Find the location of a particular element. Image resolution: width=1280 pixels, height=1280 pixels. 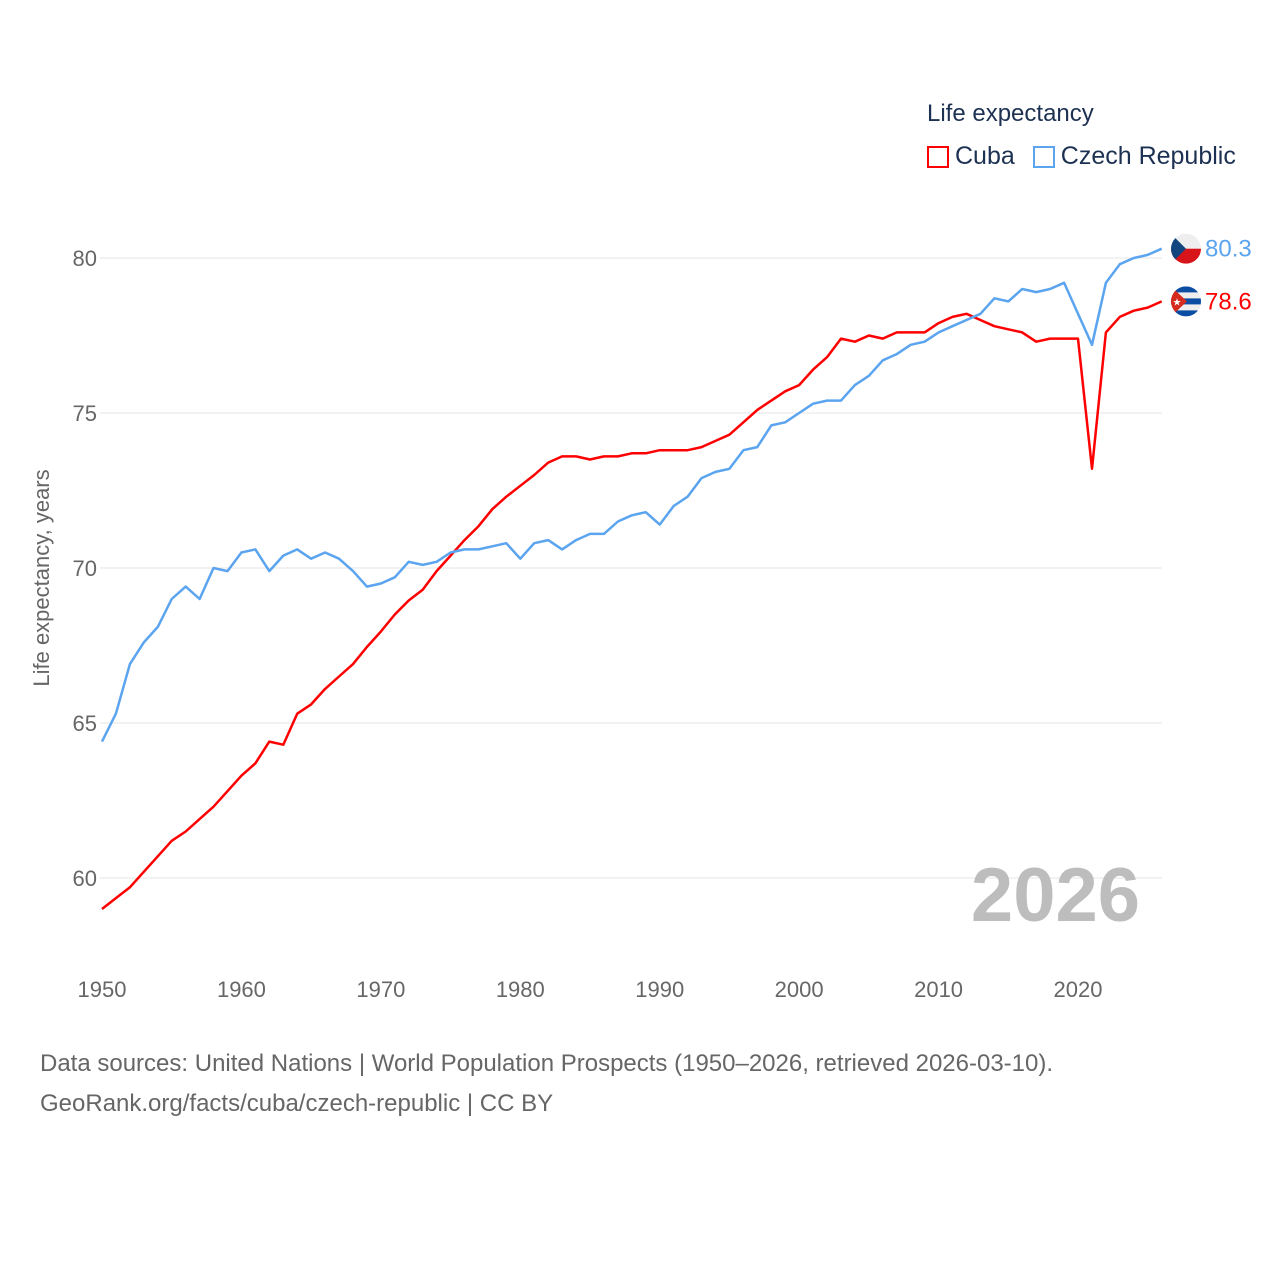

x-tick-label: 1980 is located at coordinates (520, 989).